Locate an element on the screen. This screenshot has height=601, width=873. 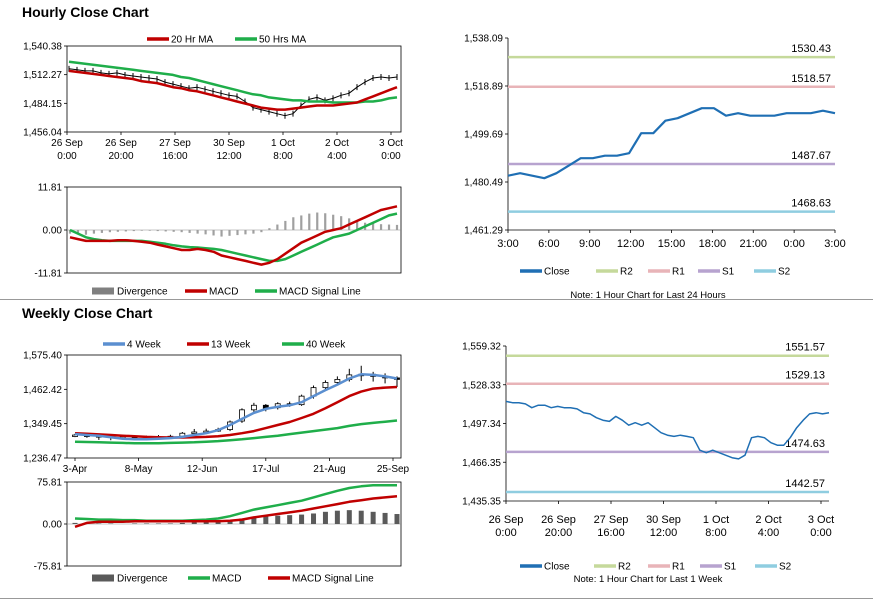
weekly-price-y-tick: 1,349.45 is located at coordinates (42, 424).